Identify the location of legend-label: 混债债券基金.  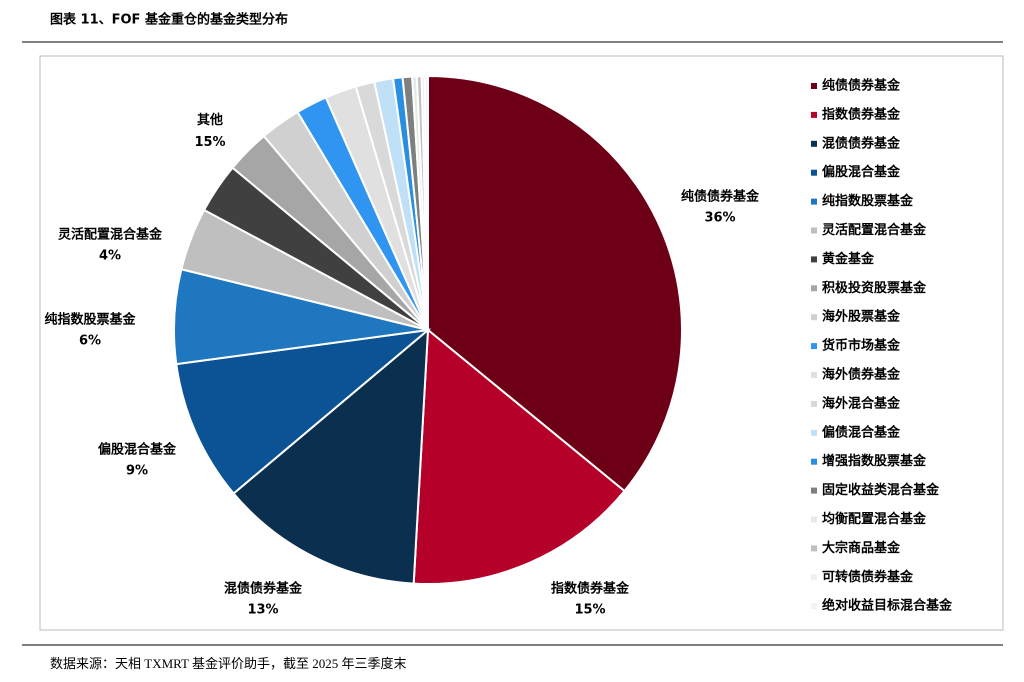
(861, 143).